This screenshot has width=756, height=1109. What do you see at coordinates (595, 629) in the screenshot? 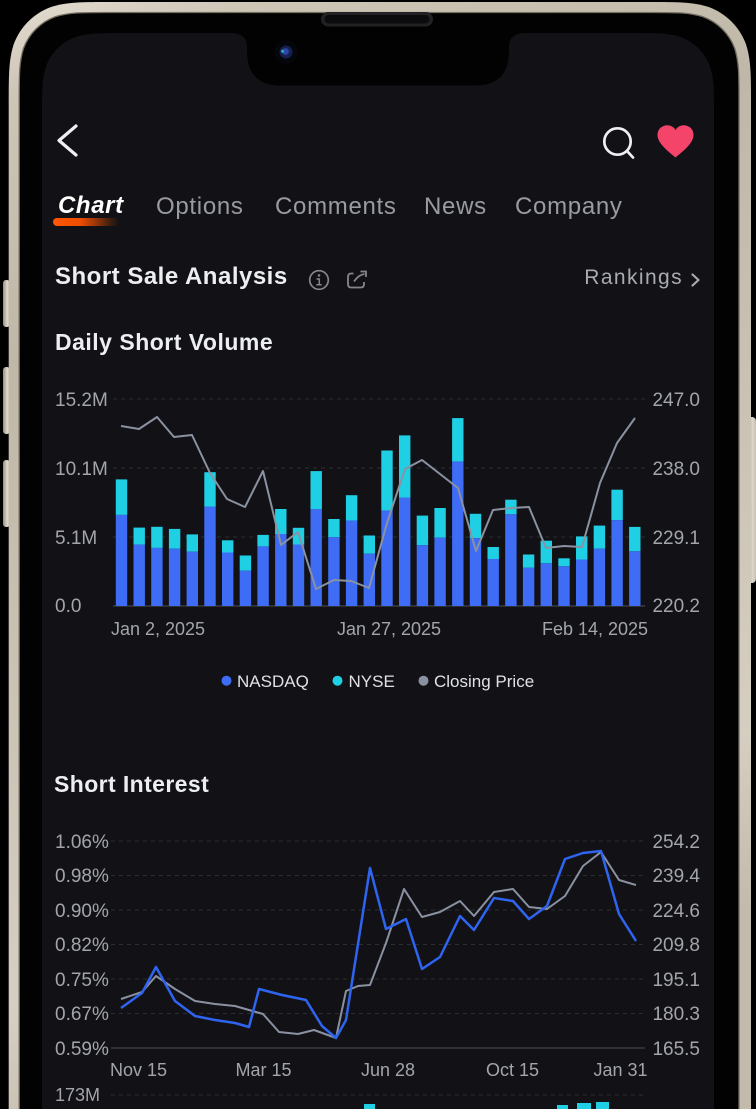
I see `svg-text: Feb 14, 2025` at bounding box center [595, 629].